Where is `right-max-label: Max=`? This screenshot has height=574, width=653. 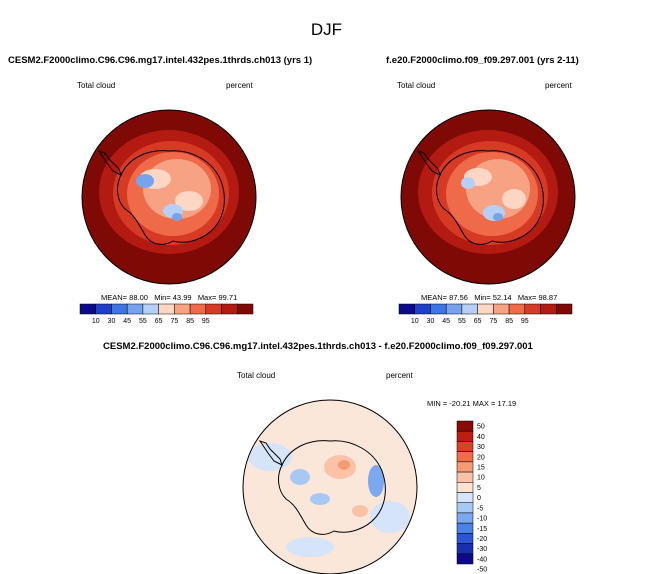
right-max-label: Max= is located at coordinates (527, 297).